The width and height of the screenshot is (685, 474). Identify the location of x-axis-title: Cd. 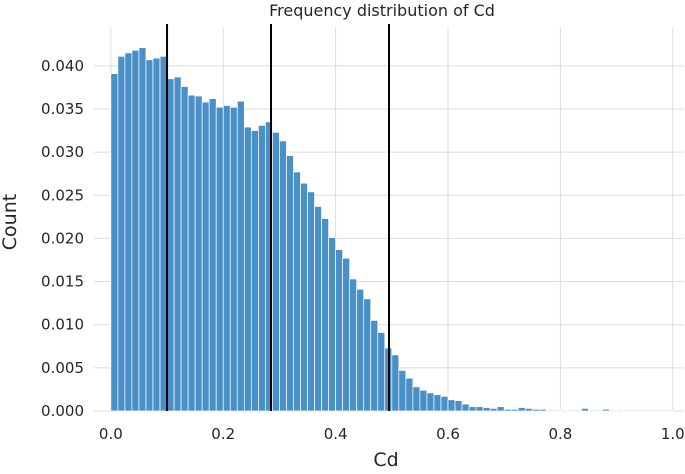
(385, 459).